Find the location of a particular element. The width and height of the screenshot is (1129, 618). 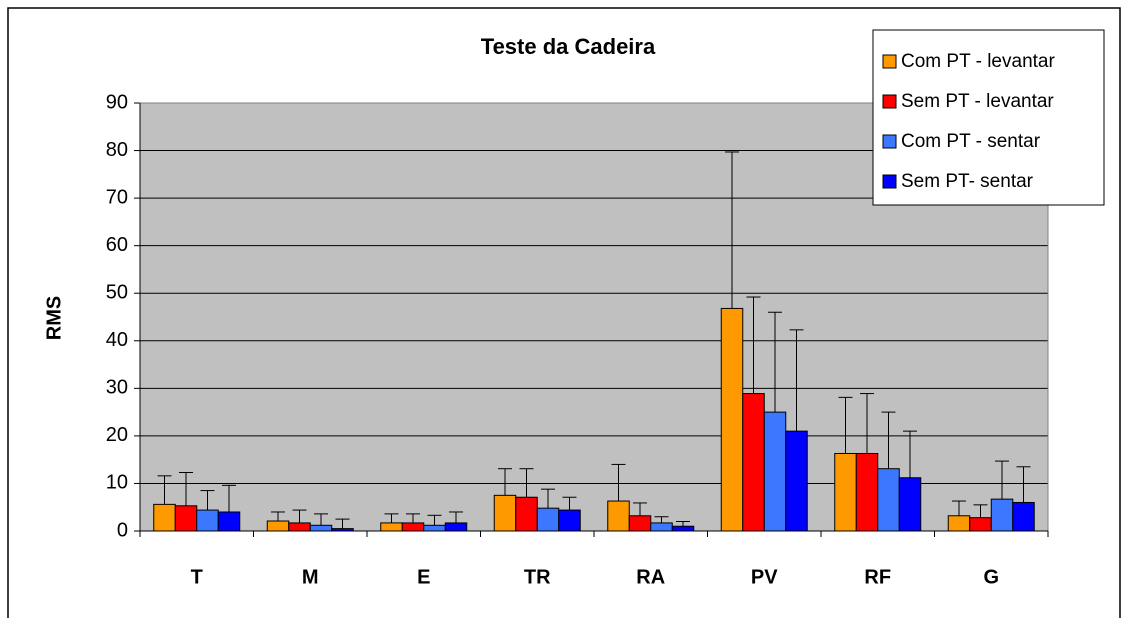

legend-box is located at coordinates (988, 117).